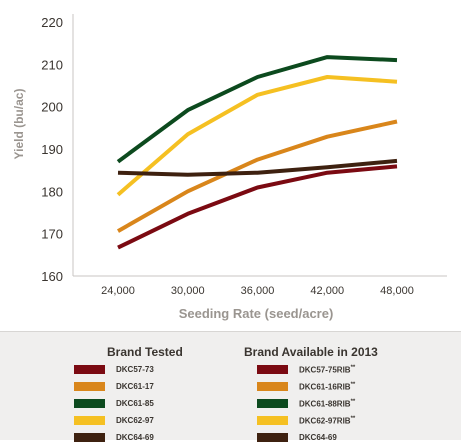 Image resolution: width=461 pixels, height=442 pixels. I want to click on legend-label: DKC61-16RIB**, so click(327, 386).